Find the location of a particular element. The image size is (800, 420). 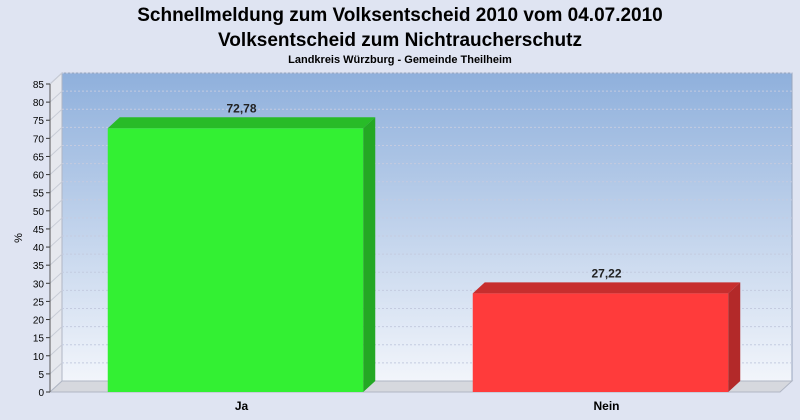

y-tick-label: 40 is located at coordinates (39, 248).